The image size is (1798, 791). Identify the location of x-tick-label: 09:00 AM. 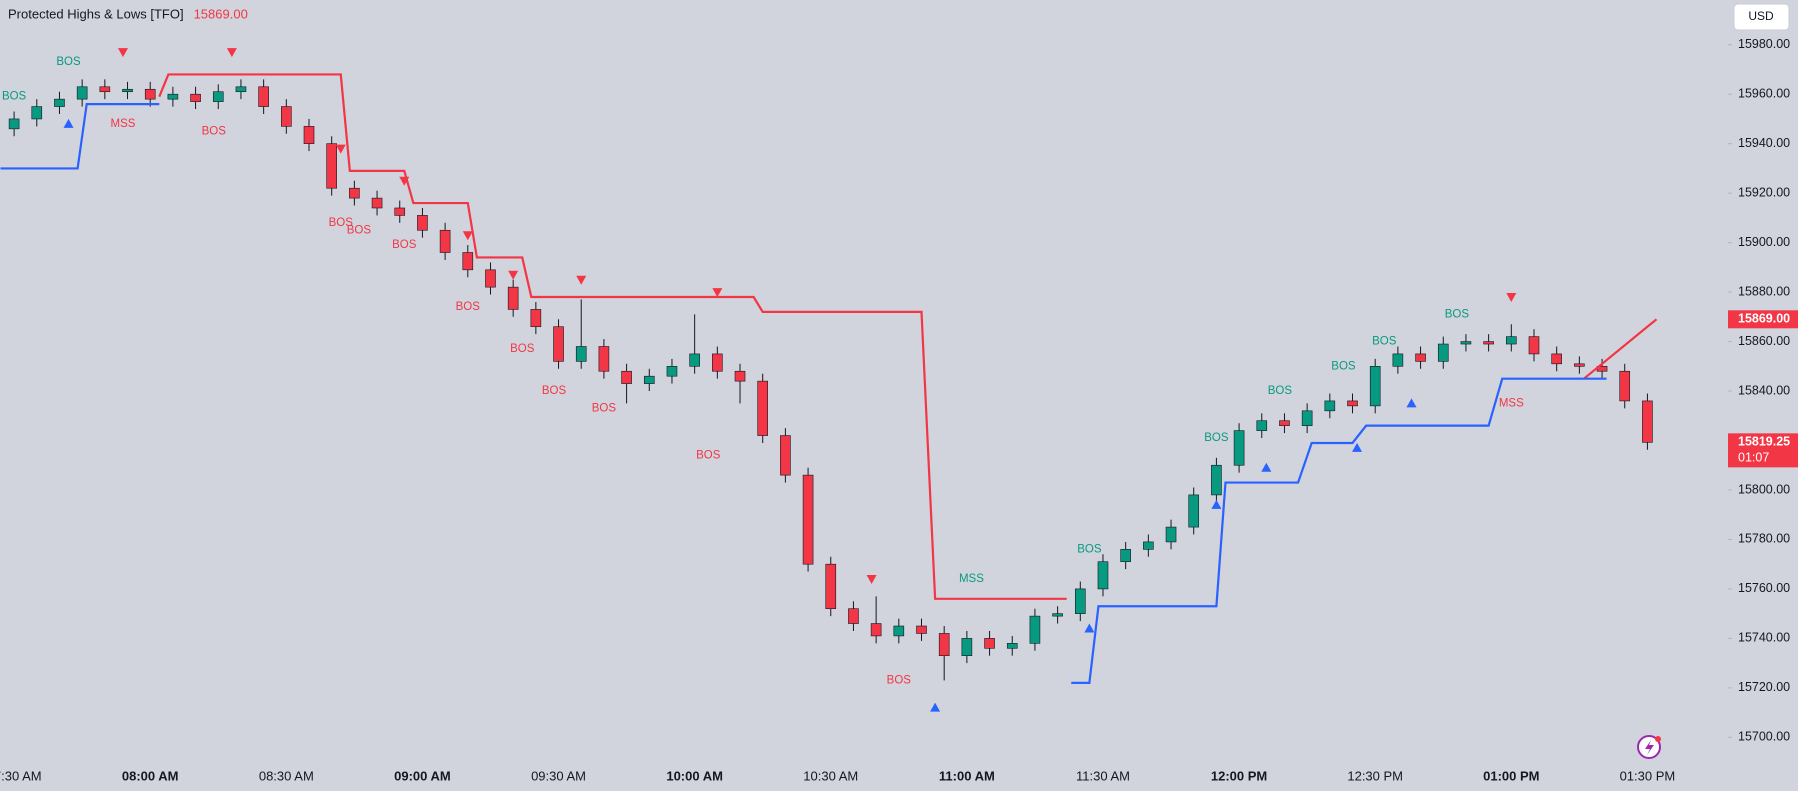
(422, 775).